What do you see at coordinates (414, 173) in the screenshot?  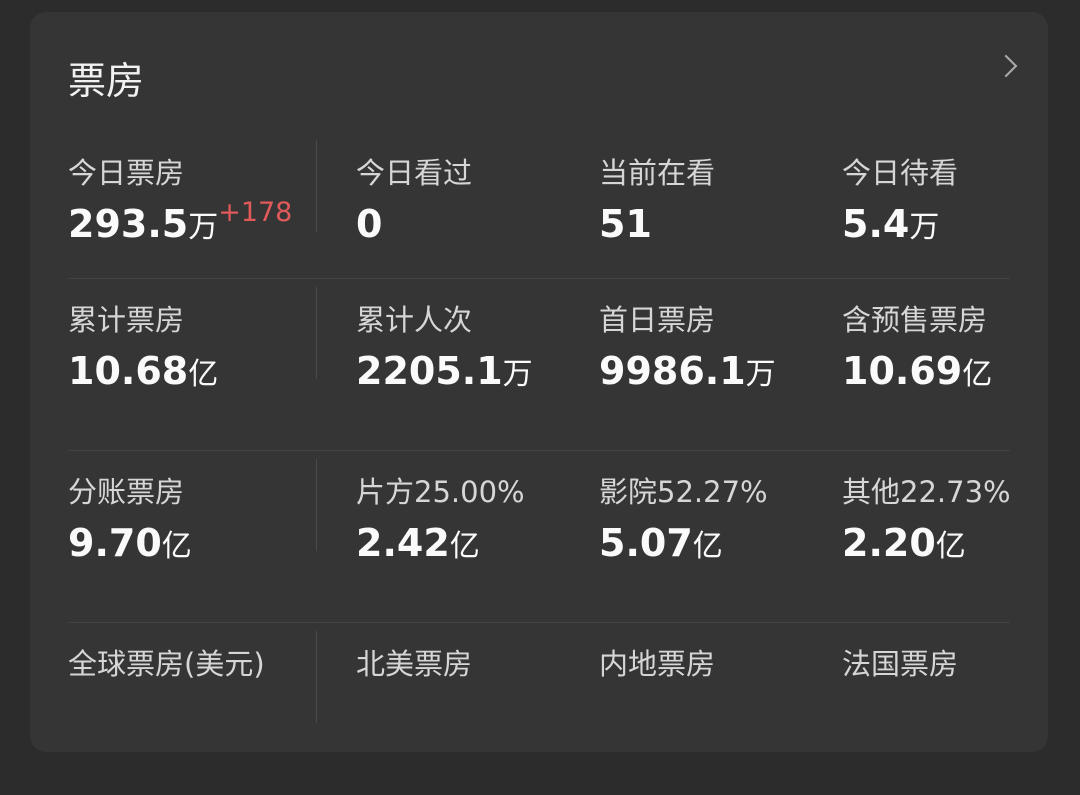 I see `stat-label: 今日看过` at bounding box center [414, 173].